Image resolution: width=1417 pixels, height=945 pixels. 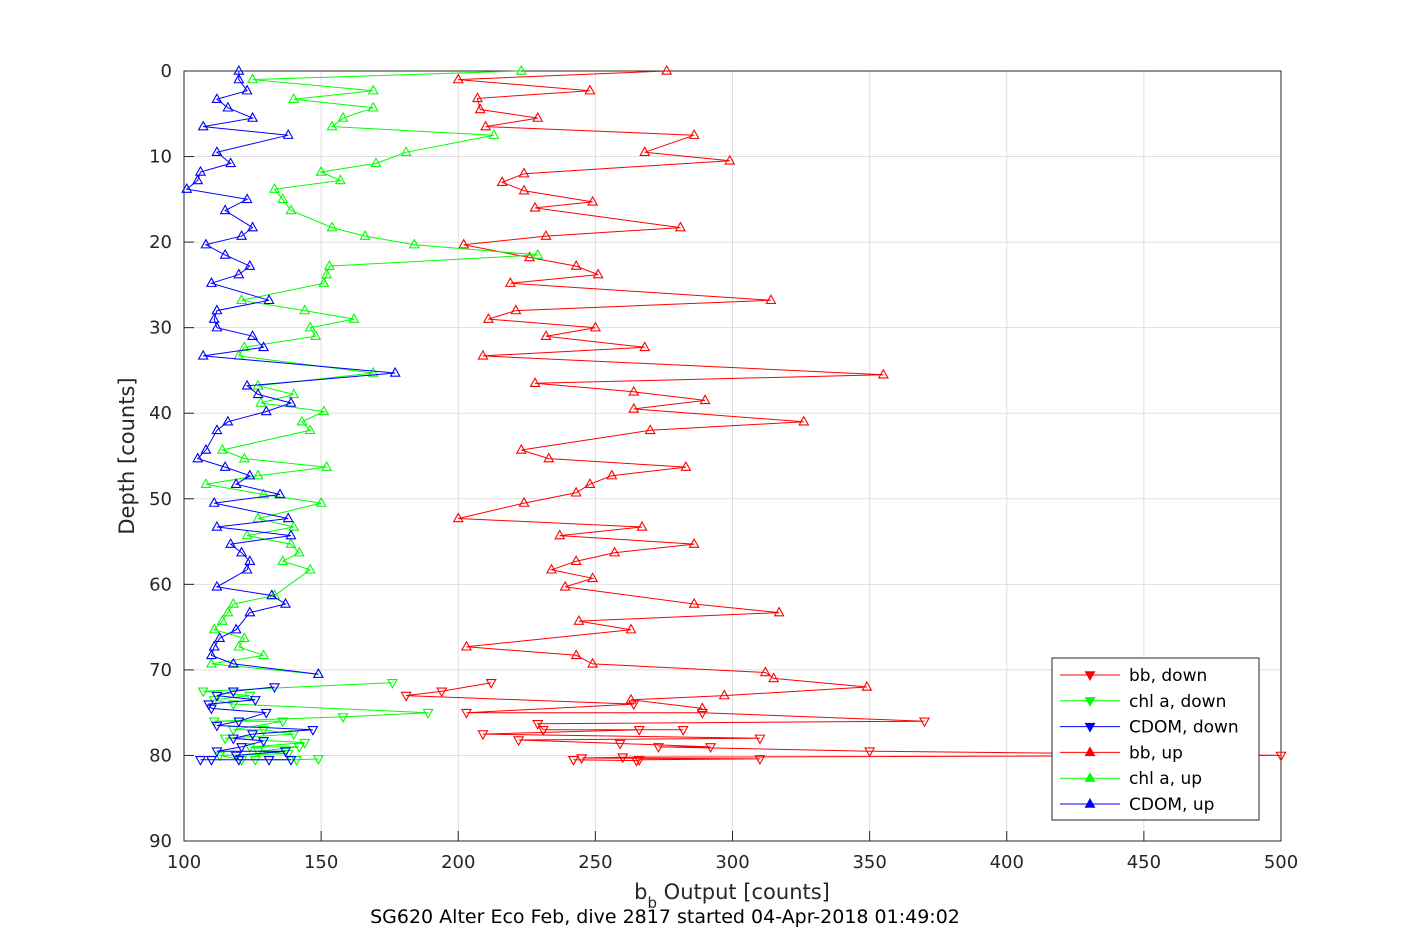 What do you see at coordinates (1165, 779) in the screenshot?
I see `legend-label: chl a, up` at bounding box center [1165, 779].